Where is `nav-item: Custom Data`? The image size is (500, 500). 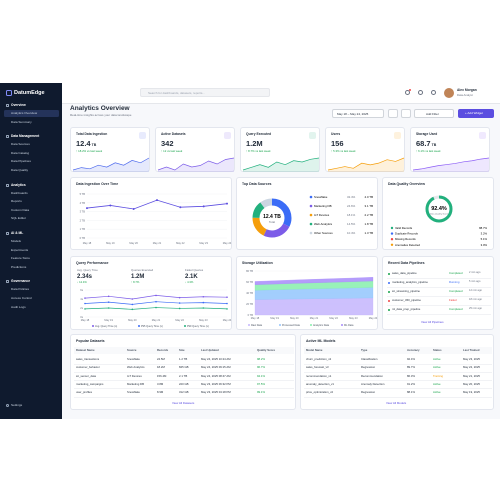 nav-item: Custom Data is located at coordinates (20, 209).